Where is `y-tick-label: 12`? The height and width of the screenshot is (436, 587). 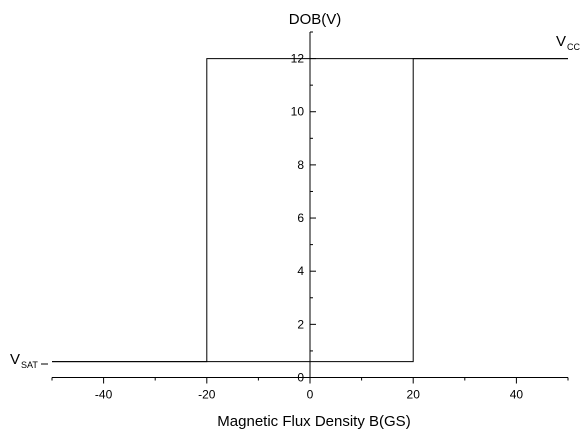 y-tick-label: 12 is located at coordinates (298, 59).